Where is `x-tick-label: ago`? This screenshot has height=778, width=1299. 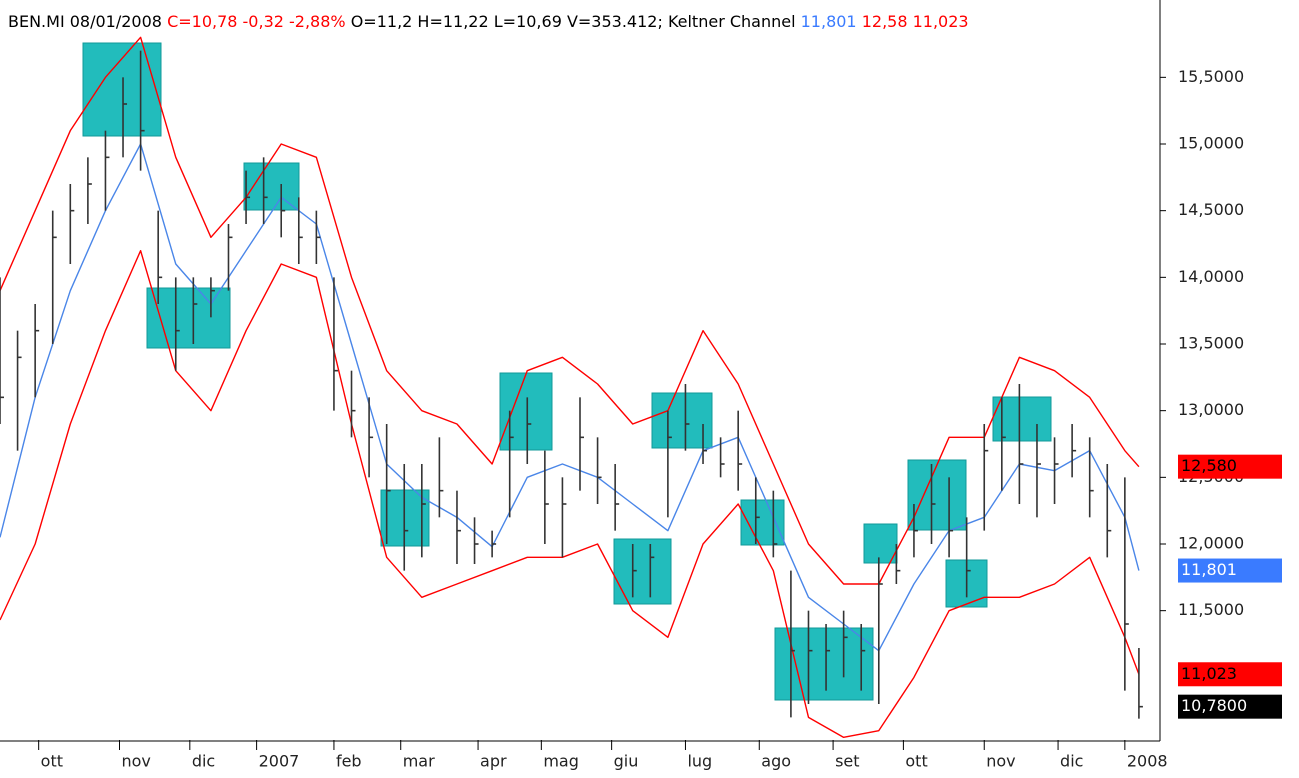 x-tick-label: ago is located at coordinates (776, 761).